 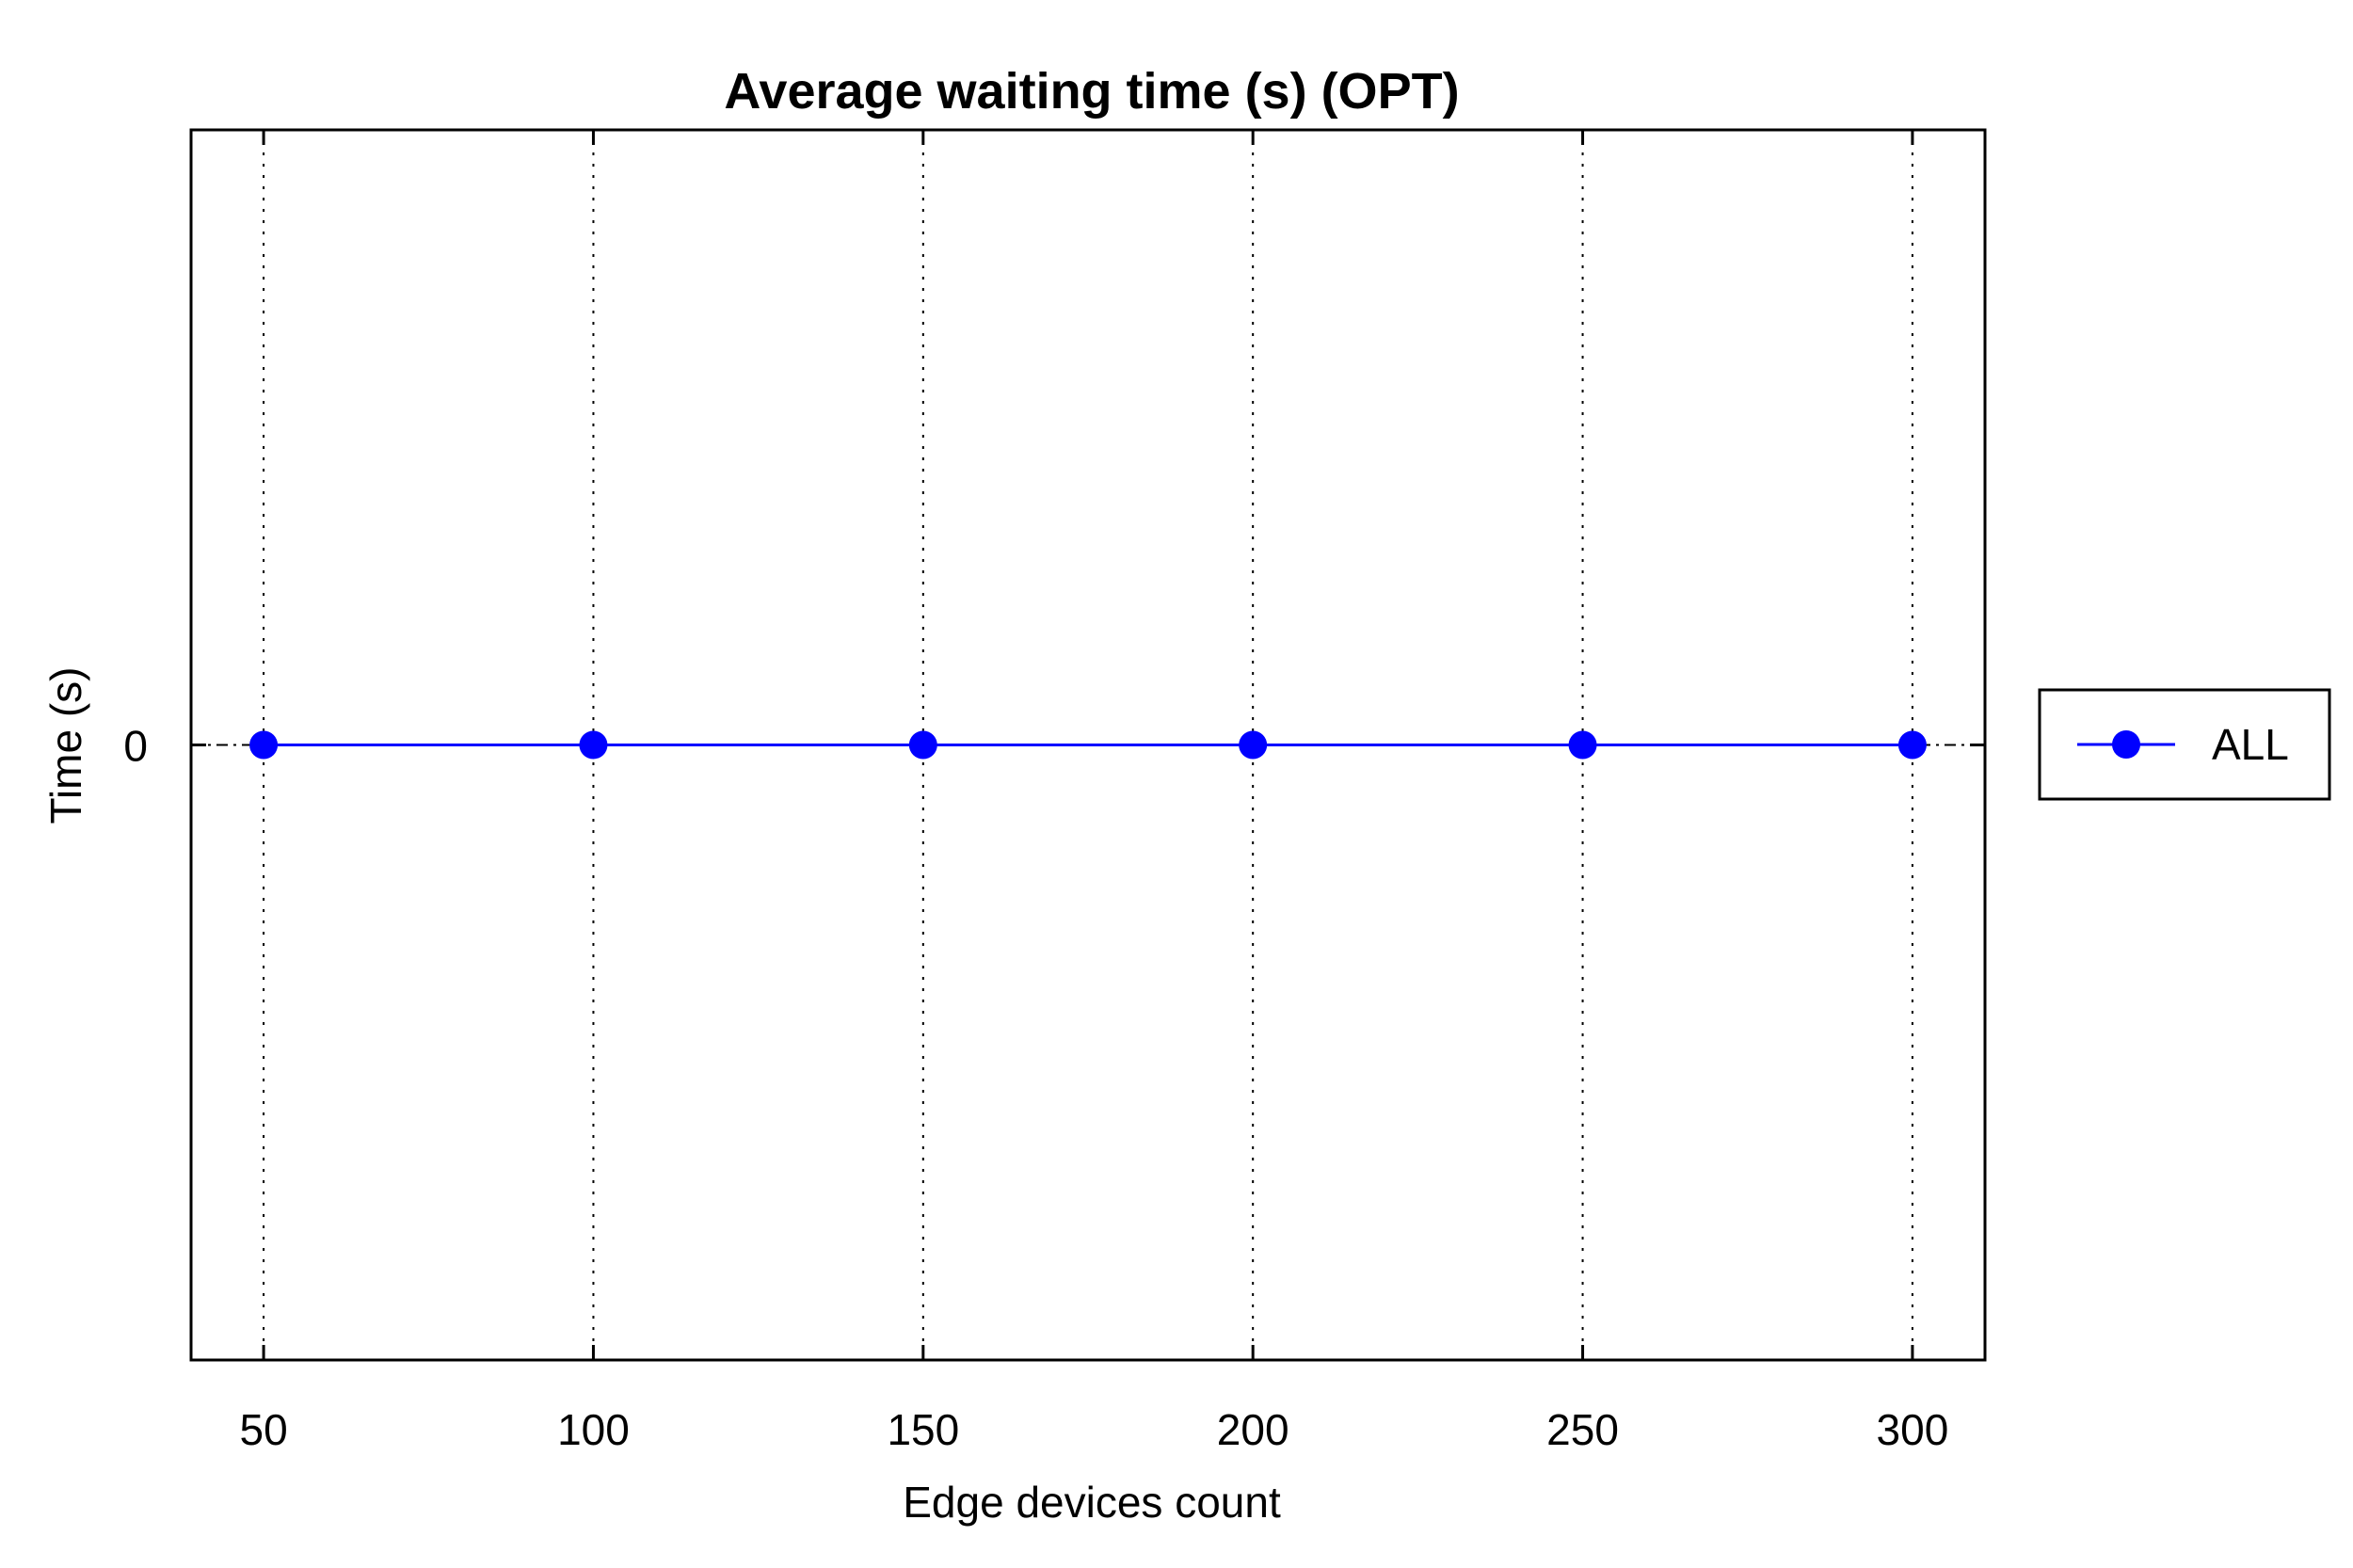 I want to click on x-tick-label: 150, so click(x=923, y=1429).